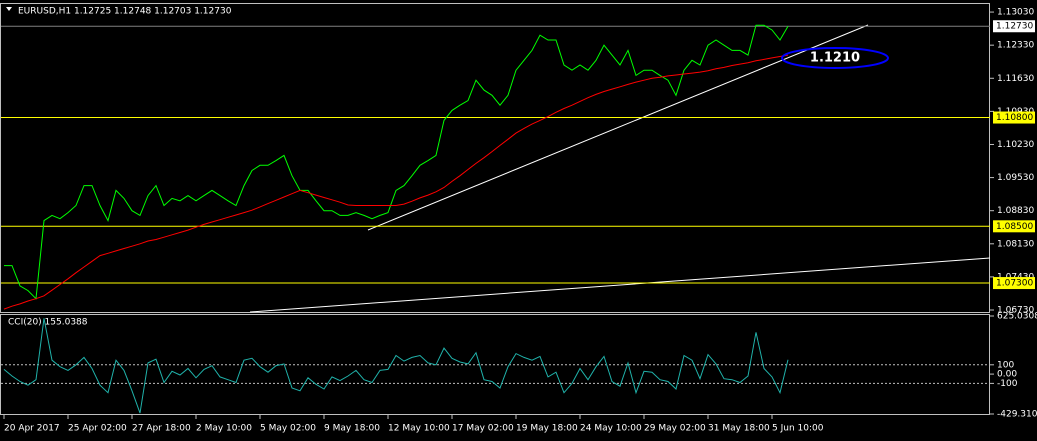  I want to click on y-tick-label: 625.0308, so click(1017, 317).